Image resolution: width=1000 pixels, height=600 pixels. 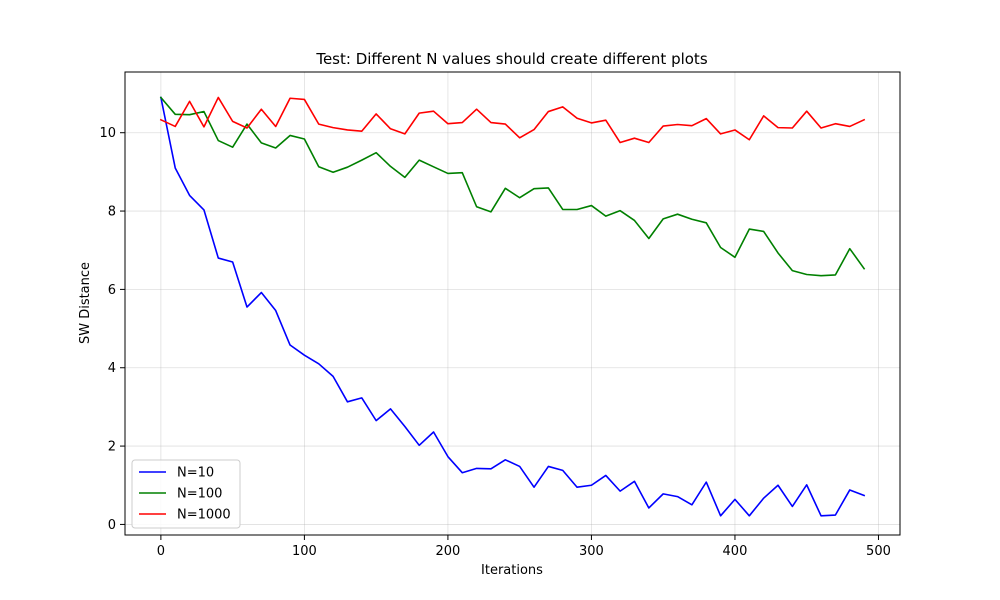 I want to click on legend: N=10 N=100 N=1000, so click(x=186, y=494).